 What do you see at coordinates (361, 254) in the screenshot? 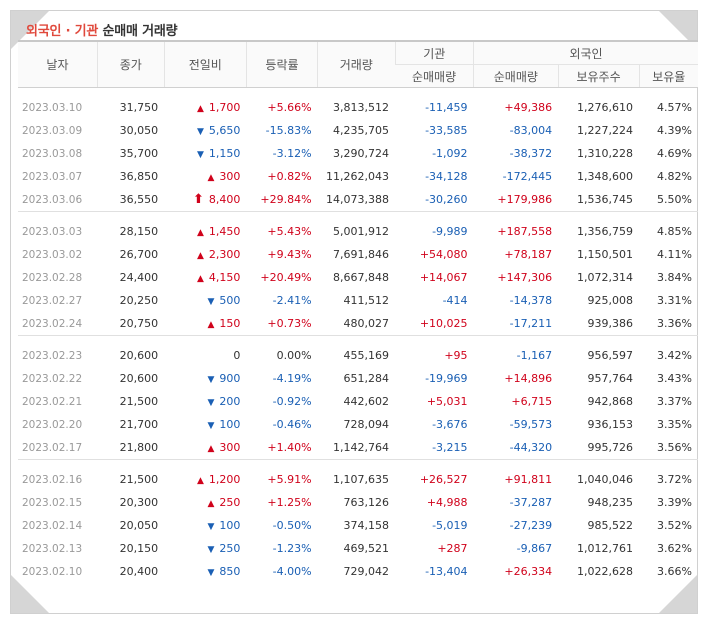
I see `cell-volume: 7,691,846` at bounding box center [361, 254].